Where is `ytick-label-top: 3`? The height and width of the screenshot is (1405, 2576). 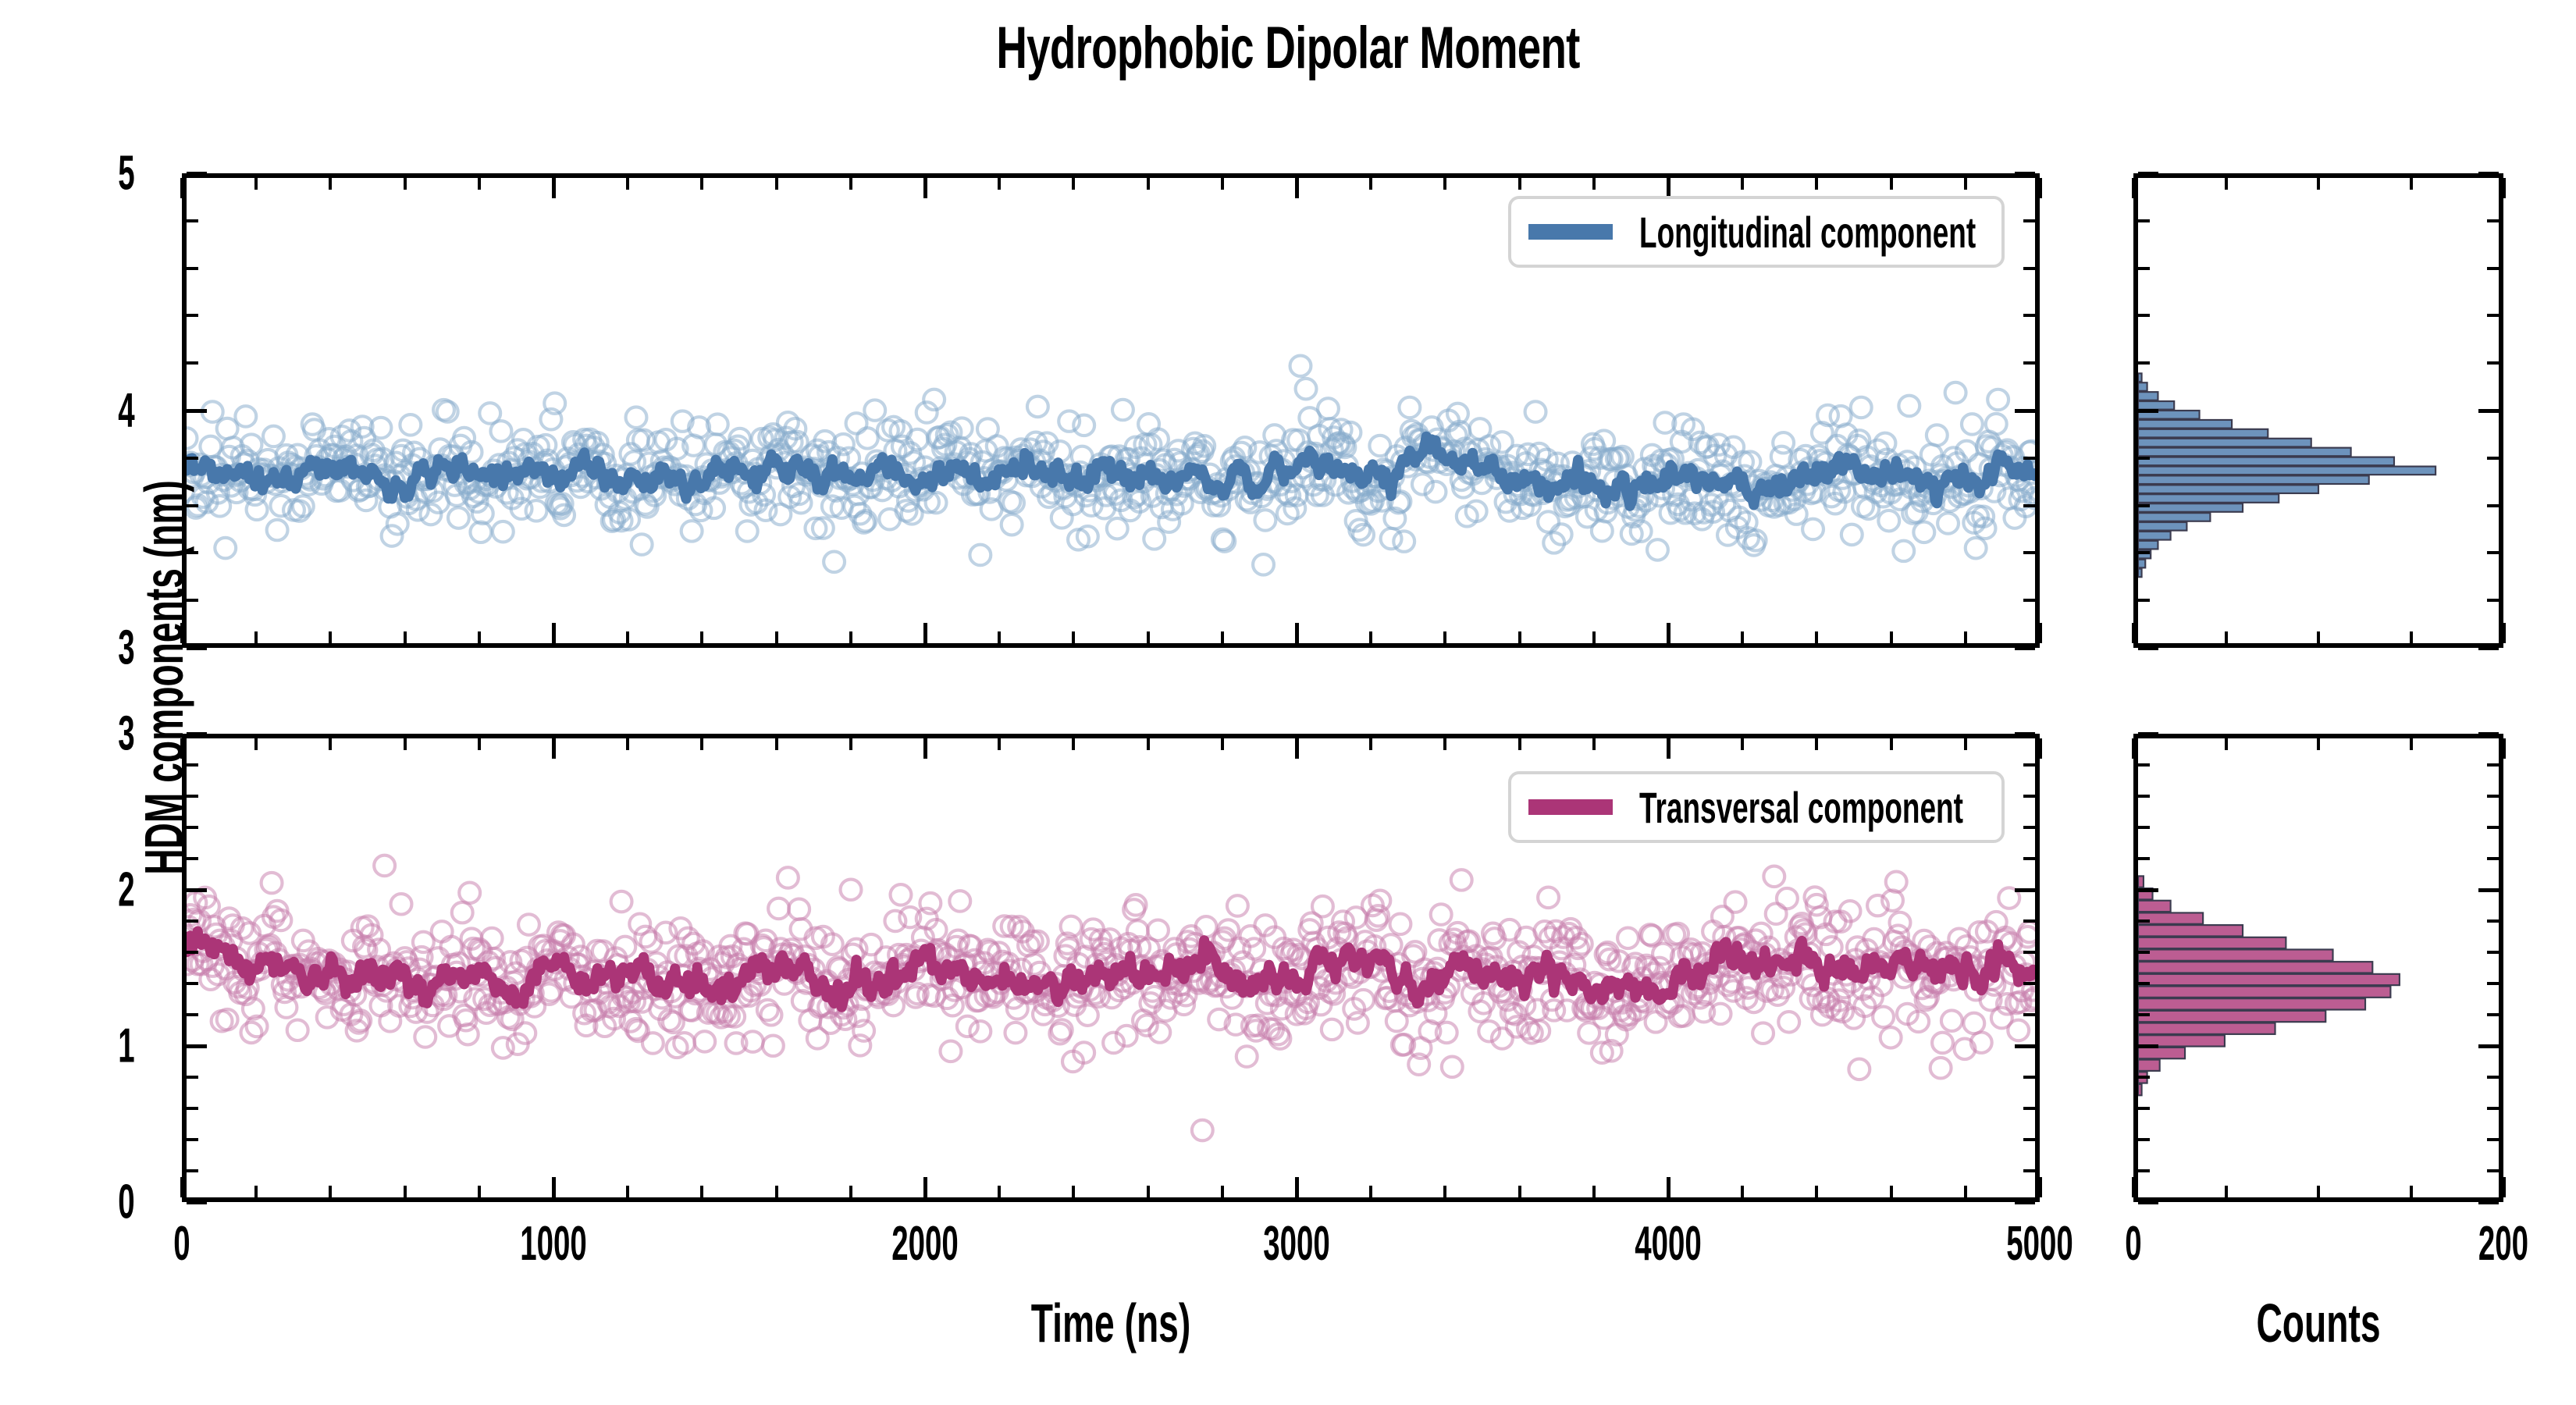
ytick-label-top: 3 is located at coordinates (126, 648).